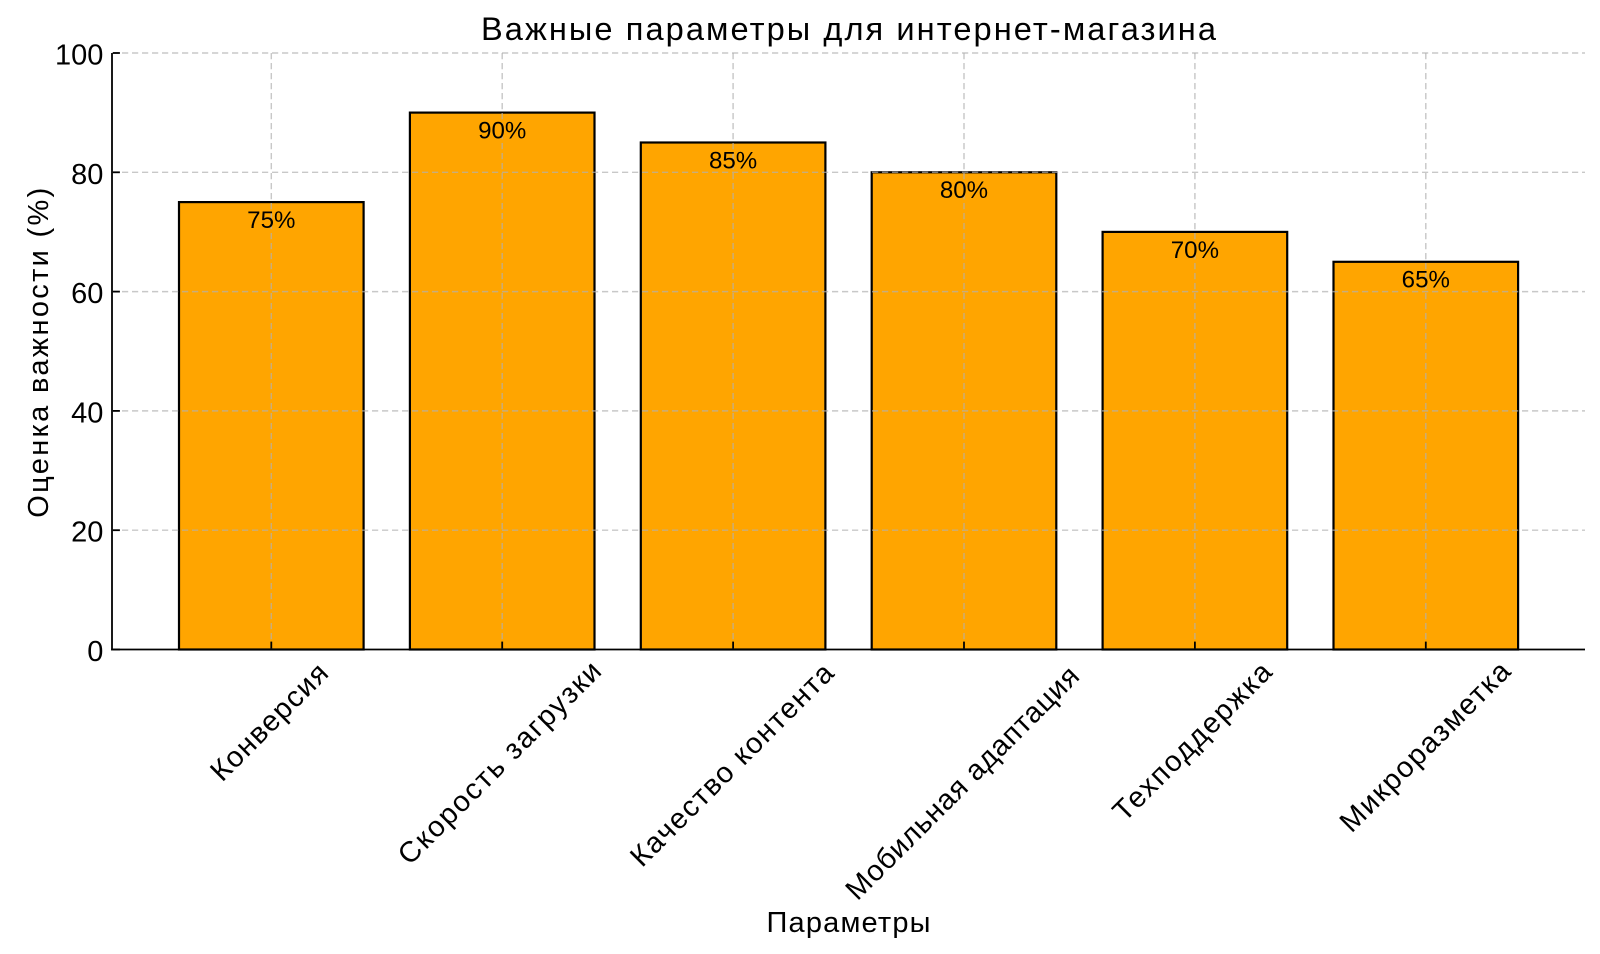 The width and height of the screenshot is (1600, 954). Describe the element at coordinates (1195, 250) in the screenshot. I see `svg-text: 70%` at that location.